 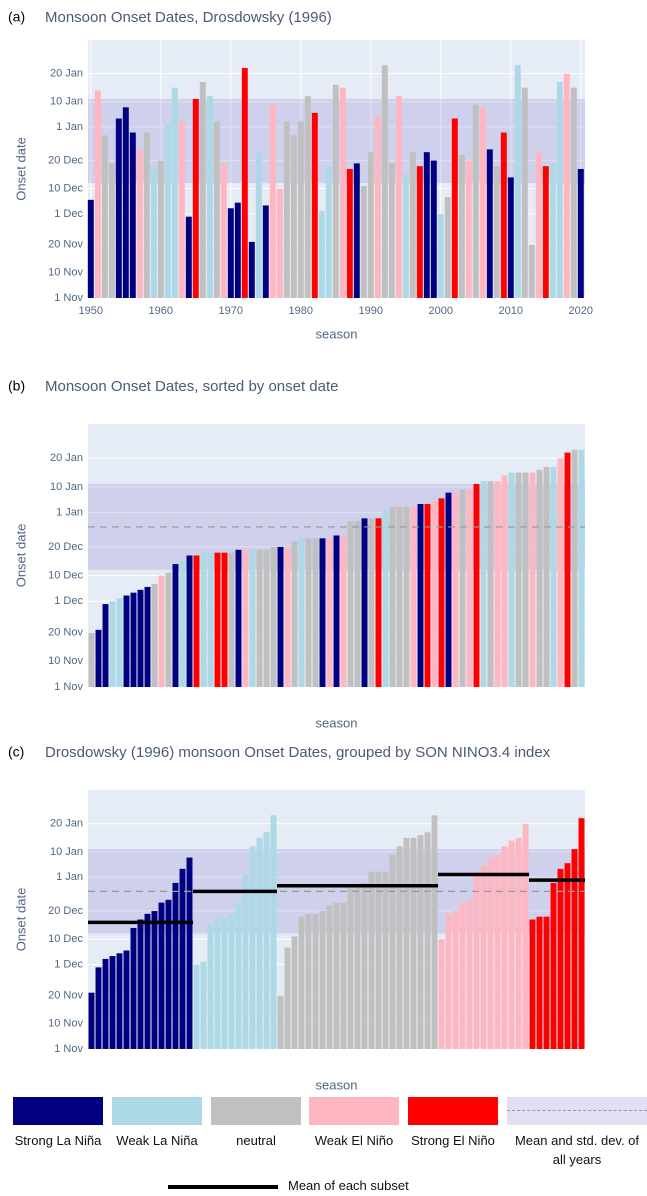 What do you see at coordinates (16, 752) in the screenshot?
I see `panel-label: (c)` at bounding box center [16, 752].